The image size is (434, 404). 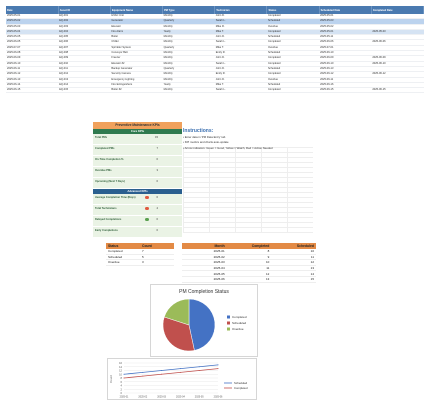 What do you see at coordinates (84, 32) in the screenshot?
I see `table-cell: EQ-004` at bounding box center [84, 32].